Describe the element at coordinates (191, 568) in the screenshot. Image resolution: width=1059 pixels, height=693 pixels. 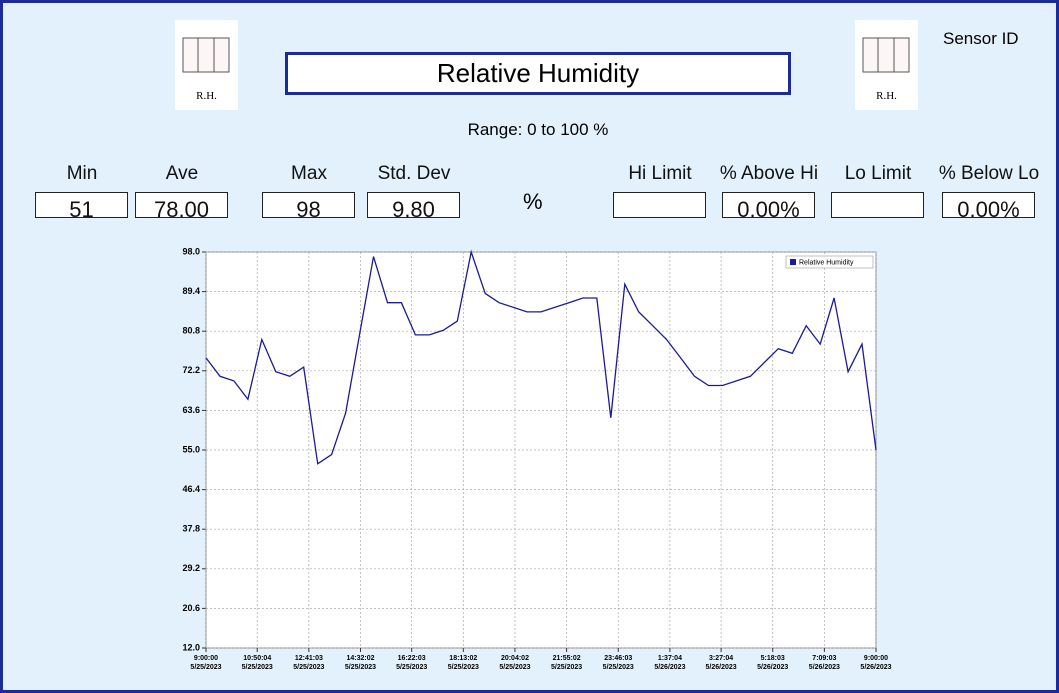
I see `y-tick-label: 29.2` at that location.